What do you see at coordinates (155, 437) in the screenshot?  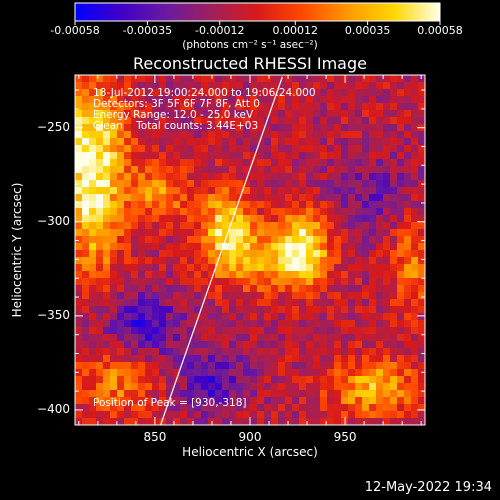 I see `x-tick-label: 850` at bounding box center [155, 437].